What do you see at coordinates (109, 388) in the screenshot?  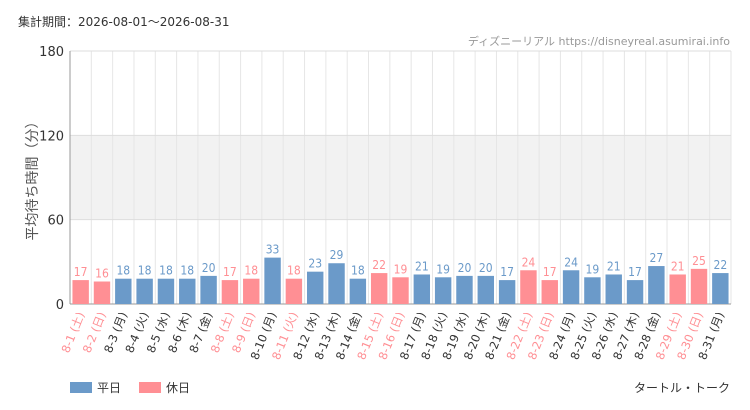 I see `legend-label-weekday: 平日` at bounding box center [109, 388].